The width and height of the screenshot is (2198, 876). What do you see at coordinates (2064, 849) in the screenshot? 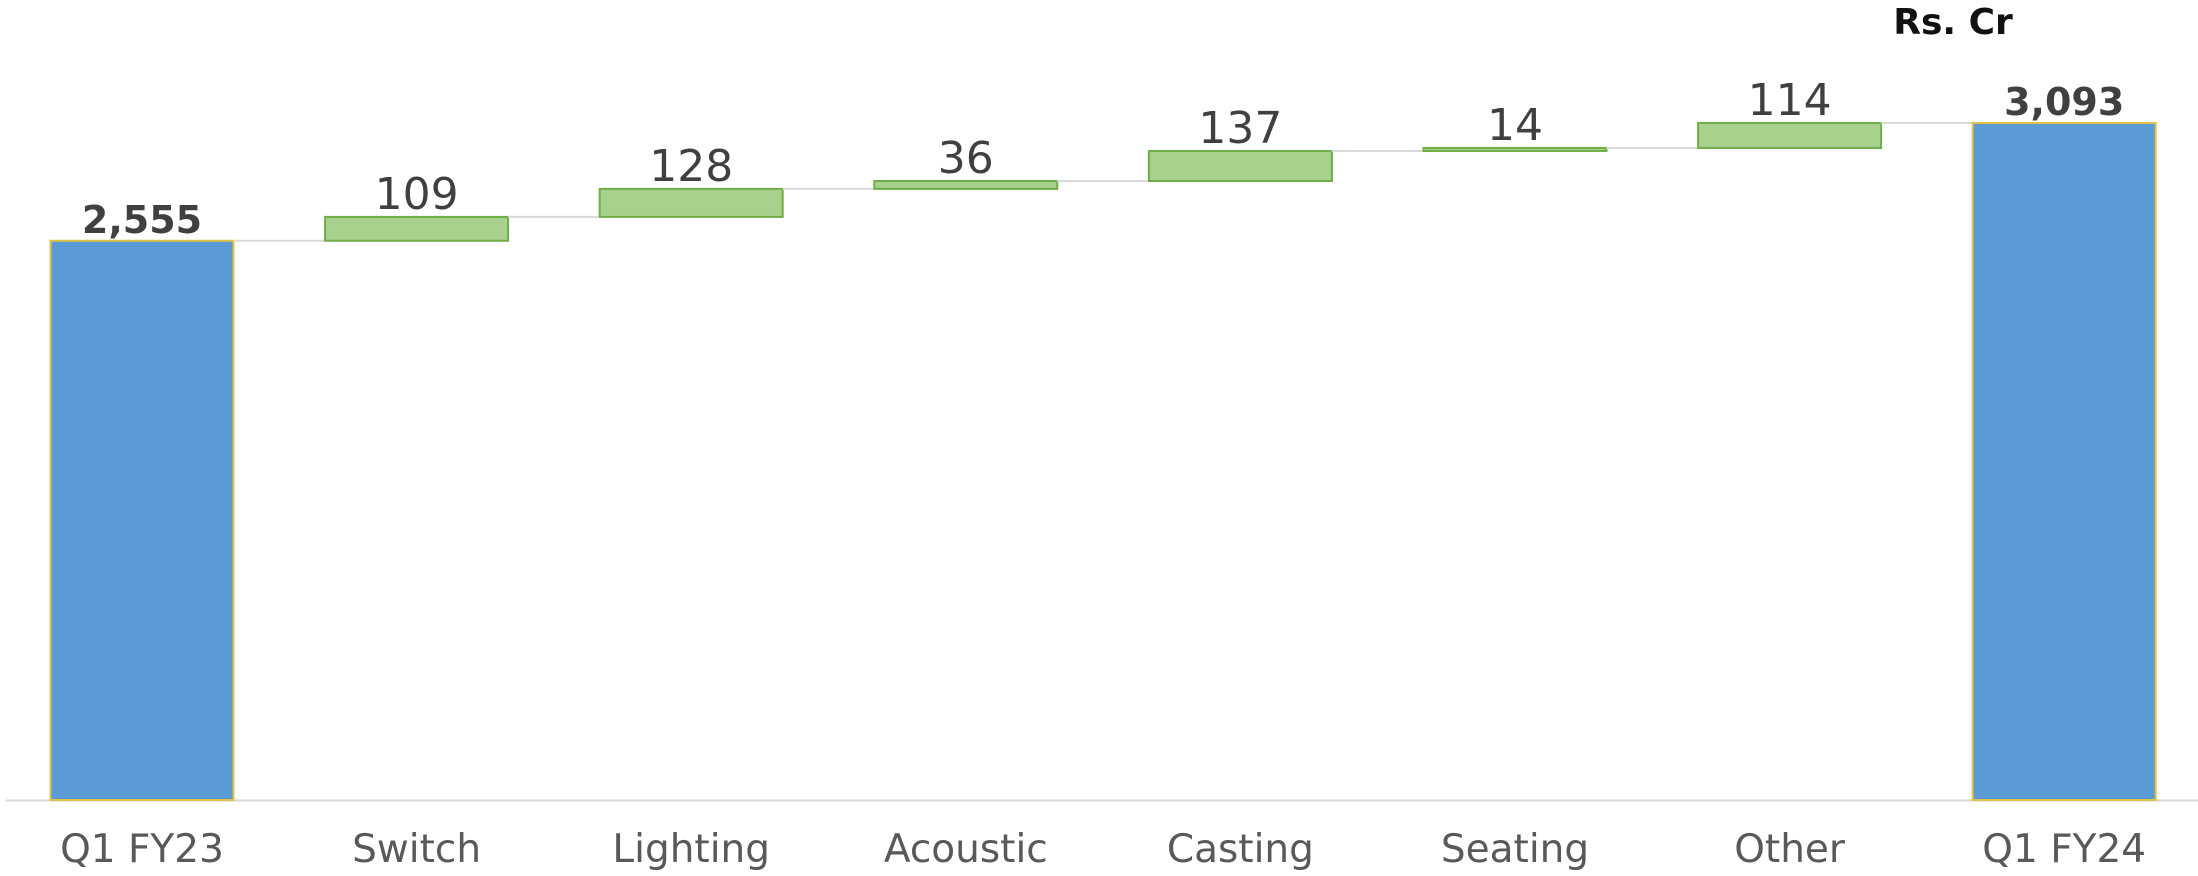
I see `x-tick-label: Q1 FY24` at bounding box center [2064, 849].